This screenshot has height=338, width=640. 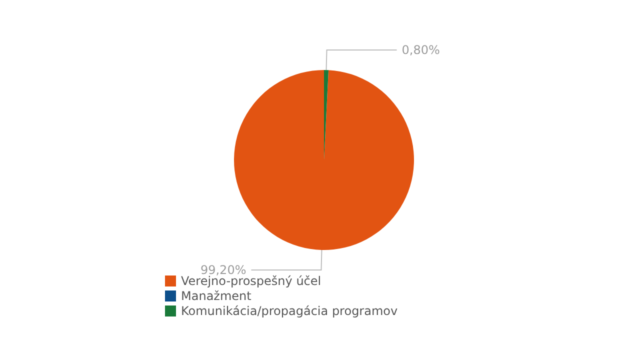 I want to click on data-label: 99,20%, so click(x=223, y=269).